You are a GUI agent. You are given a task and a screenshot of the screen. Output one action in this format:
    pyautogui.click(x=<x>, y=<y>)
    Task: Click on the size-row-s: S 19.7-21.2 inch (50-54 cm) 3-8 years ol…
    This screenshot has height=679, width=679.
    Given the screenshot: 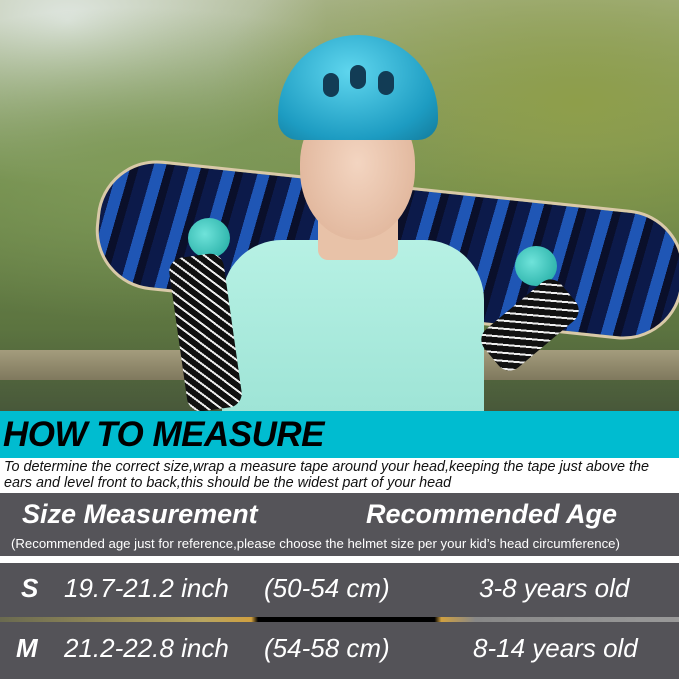 What is the action you would take?
    pyautogui.click(x=339, y=590)
    